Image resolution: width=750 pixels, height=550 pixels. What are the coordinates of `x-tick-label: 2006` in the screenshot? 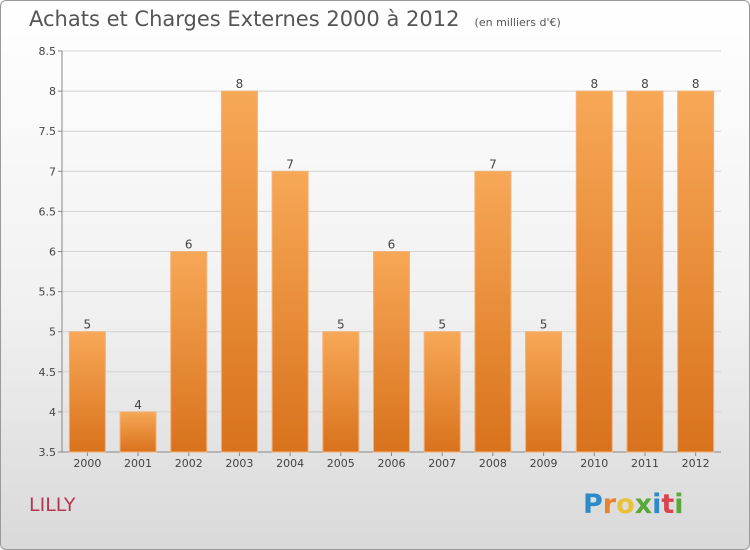 It's located at (392, 463).